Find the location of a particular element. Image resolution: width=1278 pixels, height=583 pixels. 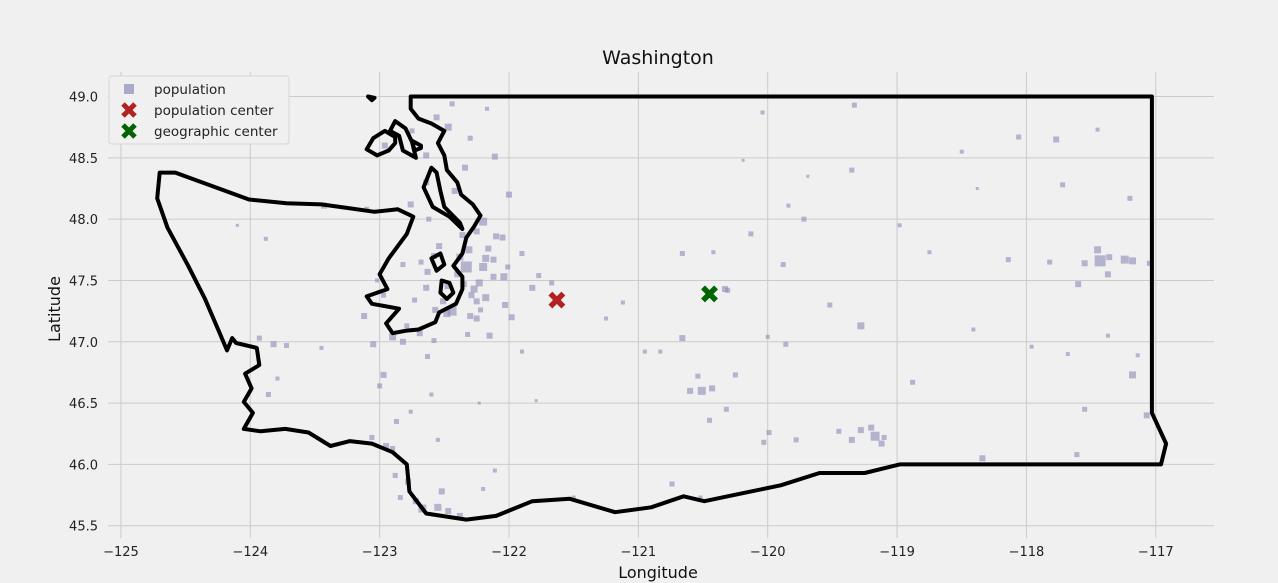

legend-population-center-marker is located at coordinates (129, 110).